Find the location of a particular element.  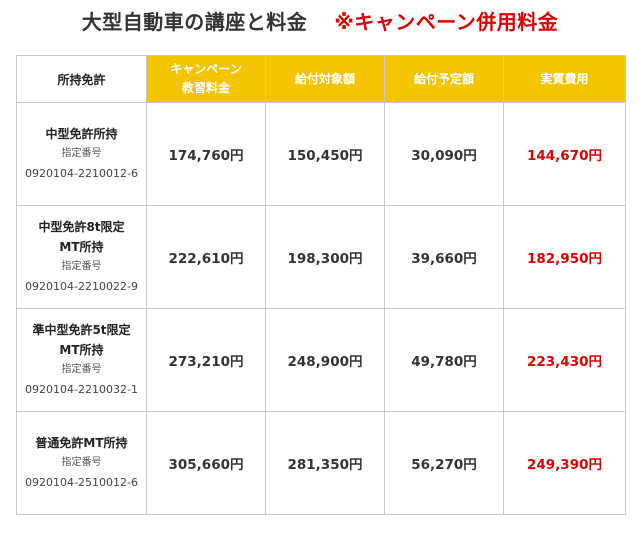

designation-number: 0920104-2510012-6 is located at coordinates (81, 482).